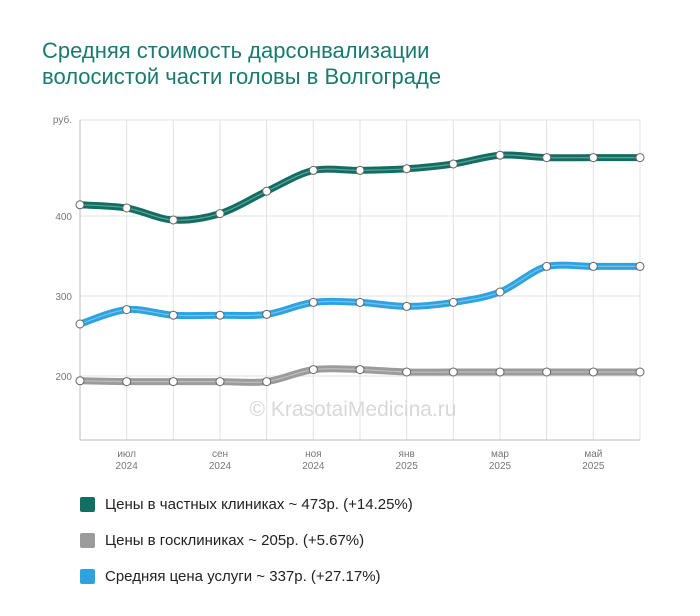  What do you see at coordinates (87, 504) in the screenshot?
I see `legend-swatch-private` at bounding box center [87, 504].